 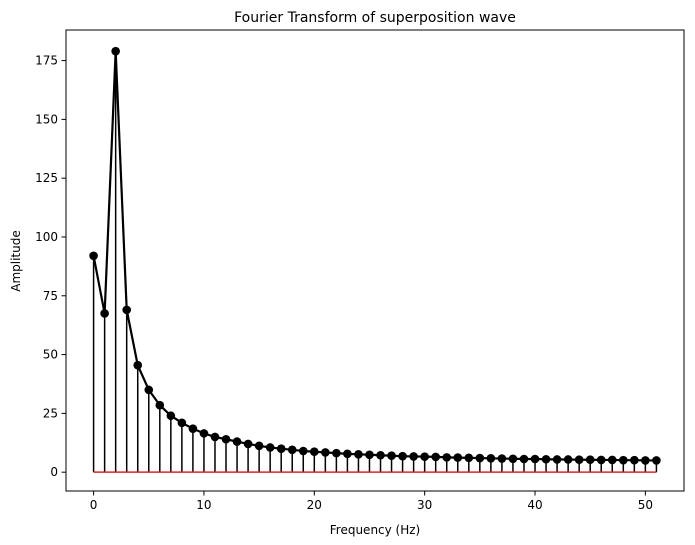 What do you see at coordinates (314, 505) in the screenshot?
I see `x-tick-label: 20` at bounding box center [314, 505].